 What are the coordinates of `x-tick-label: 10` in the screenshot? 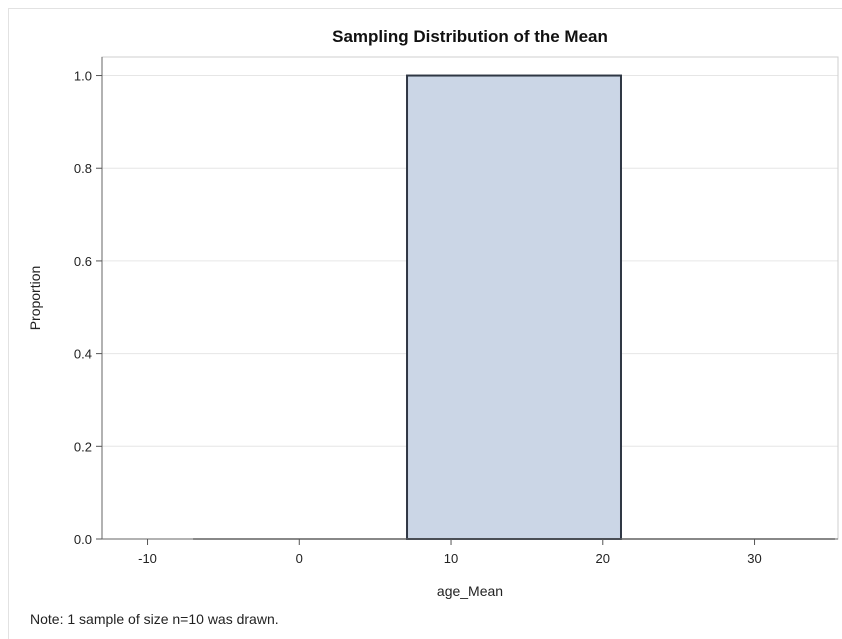 It's located at (451, 558).